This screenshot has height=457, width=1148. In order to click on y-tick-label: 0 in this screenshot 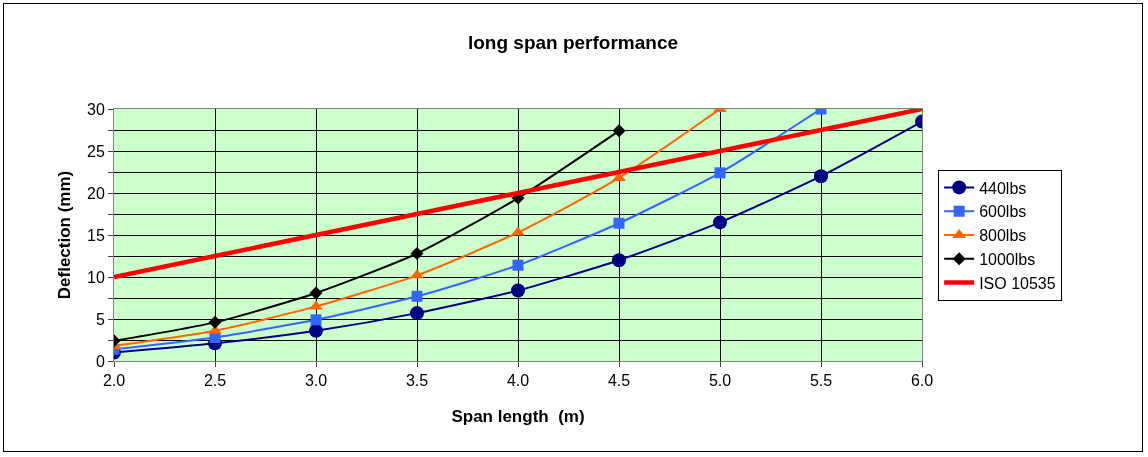, I will do `click(100, 361)`.